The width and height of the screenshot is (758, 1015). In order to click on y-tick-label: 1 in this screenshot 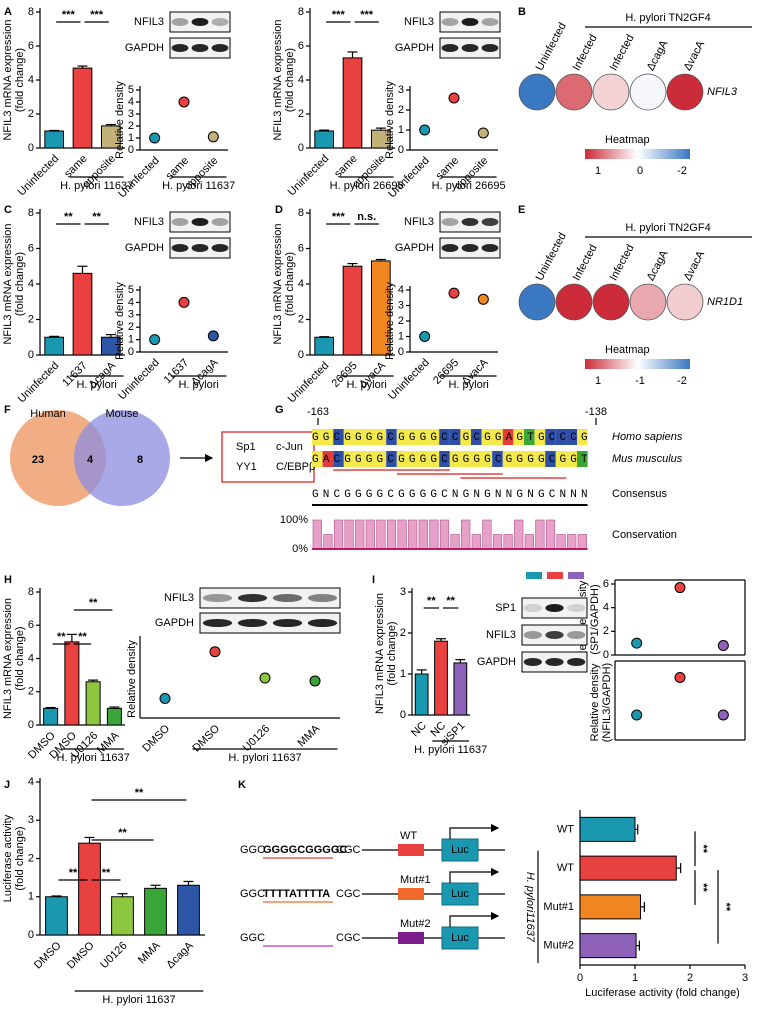, I will do `click(31, 897)`.